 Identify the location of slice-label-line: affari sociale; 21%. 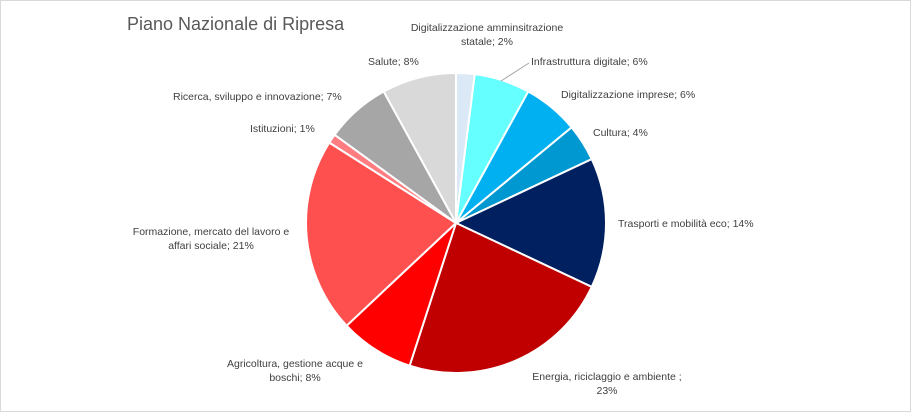
(211, 246).